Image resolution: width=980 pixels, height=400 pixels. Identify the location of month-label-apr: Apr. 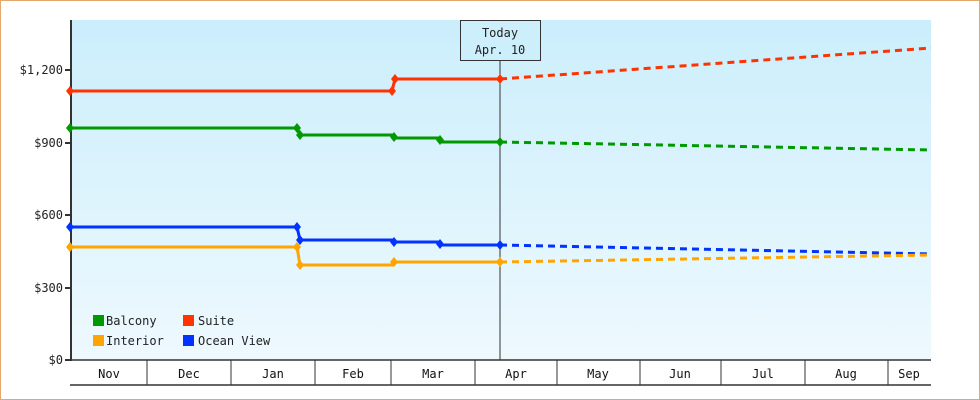
(516, 374).